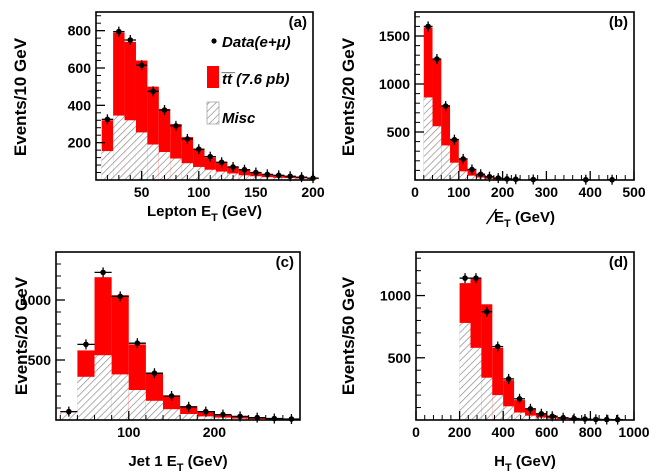  What do you see at coordinates (80, 31) in the screenshot?
I see `y-tick-label-3: 800` at bounding box center [80, 31].